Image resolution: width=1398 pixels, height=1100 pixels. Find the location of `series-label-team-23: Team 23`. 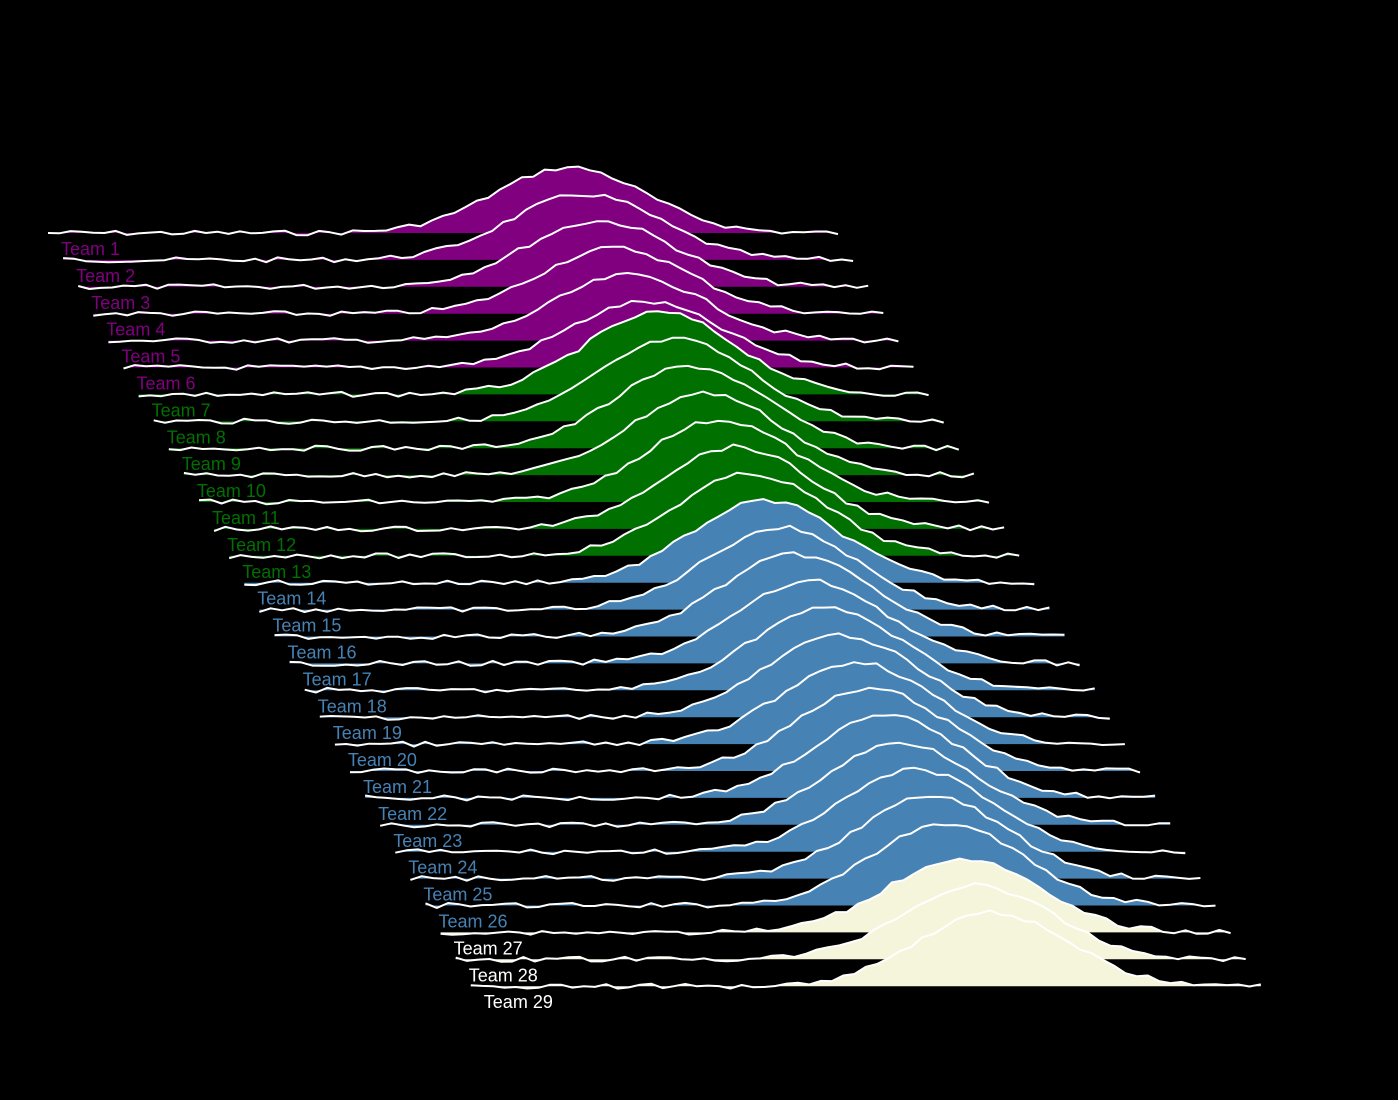

series-label-team-23: Team 23 is located at coordinates (427, 841).